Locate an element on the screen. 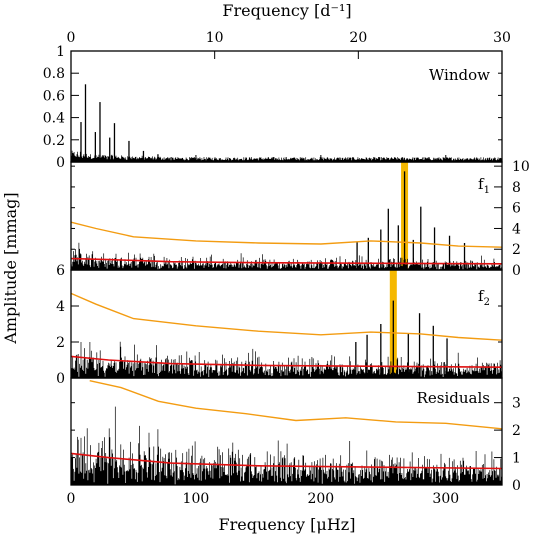 The height and width of the screenshot is (537, 534). xtick-top-label-3: 30 is located at coordinates (502, 38).